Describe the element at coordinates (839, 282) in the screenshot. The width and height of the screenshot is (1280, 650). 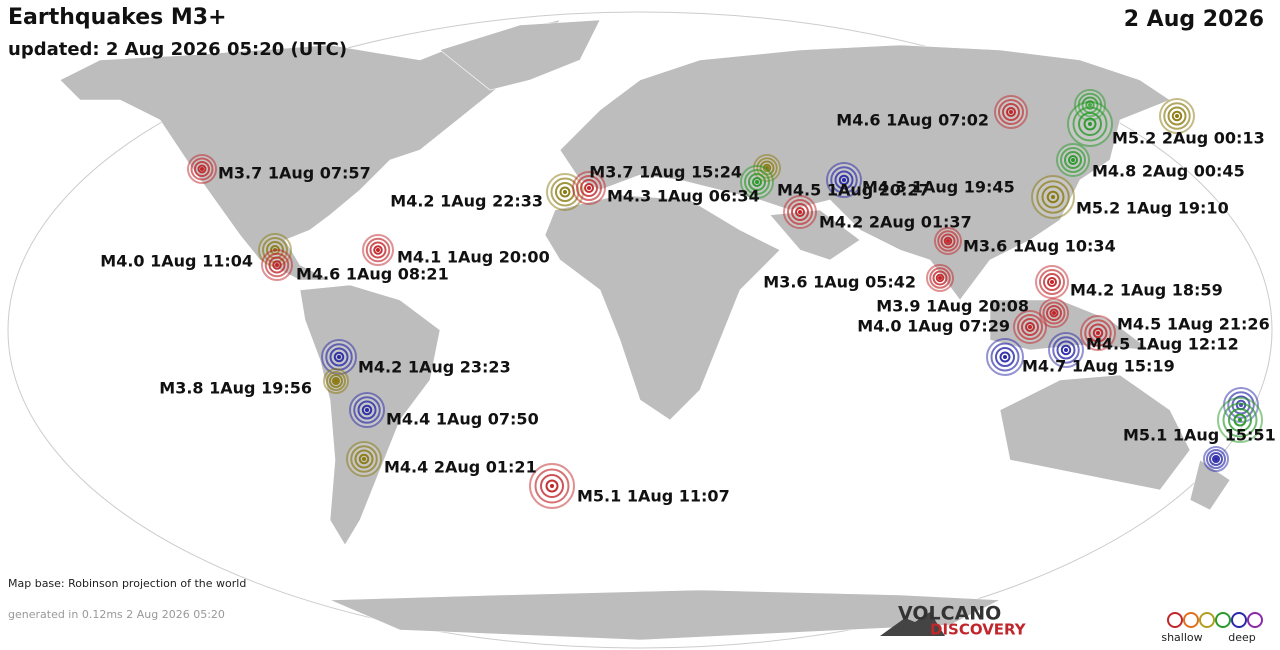
I see `quake-label: M3.6 1Aug 05:42` at that location.